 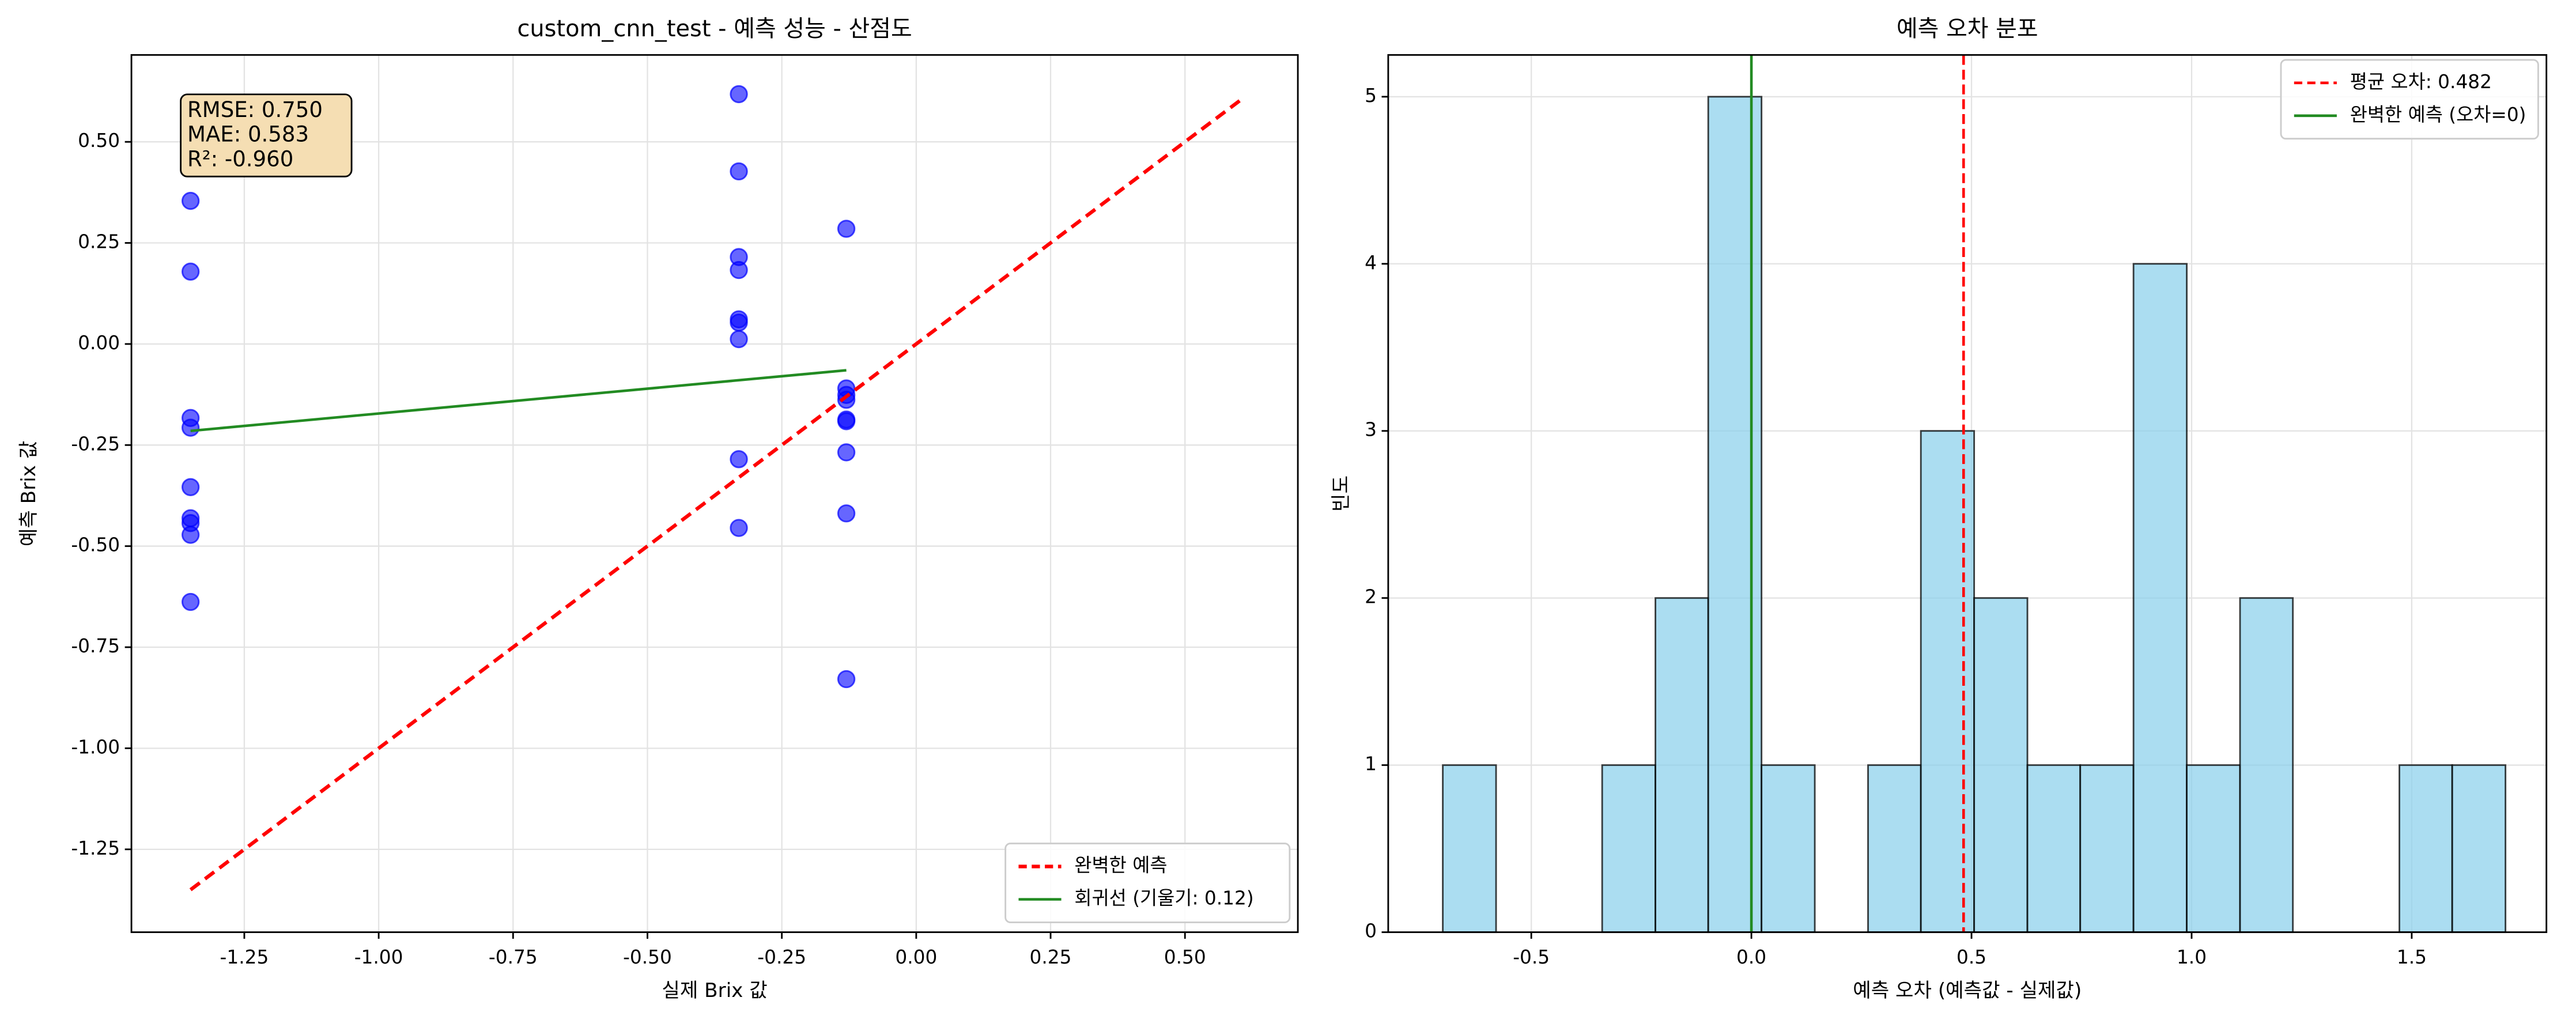 I want to click on y-axis-label: 예측 Brix 값, so click(x=28, y=493).